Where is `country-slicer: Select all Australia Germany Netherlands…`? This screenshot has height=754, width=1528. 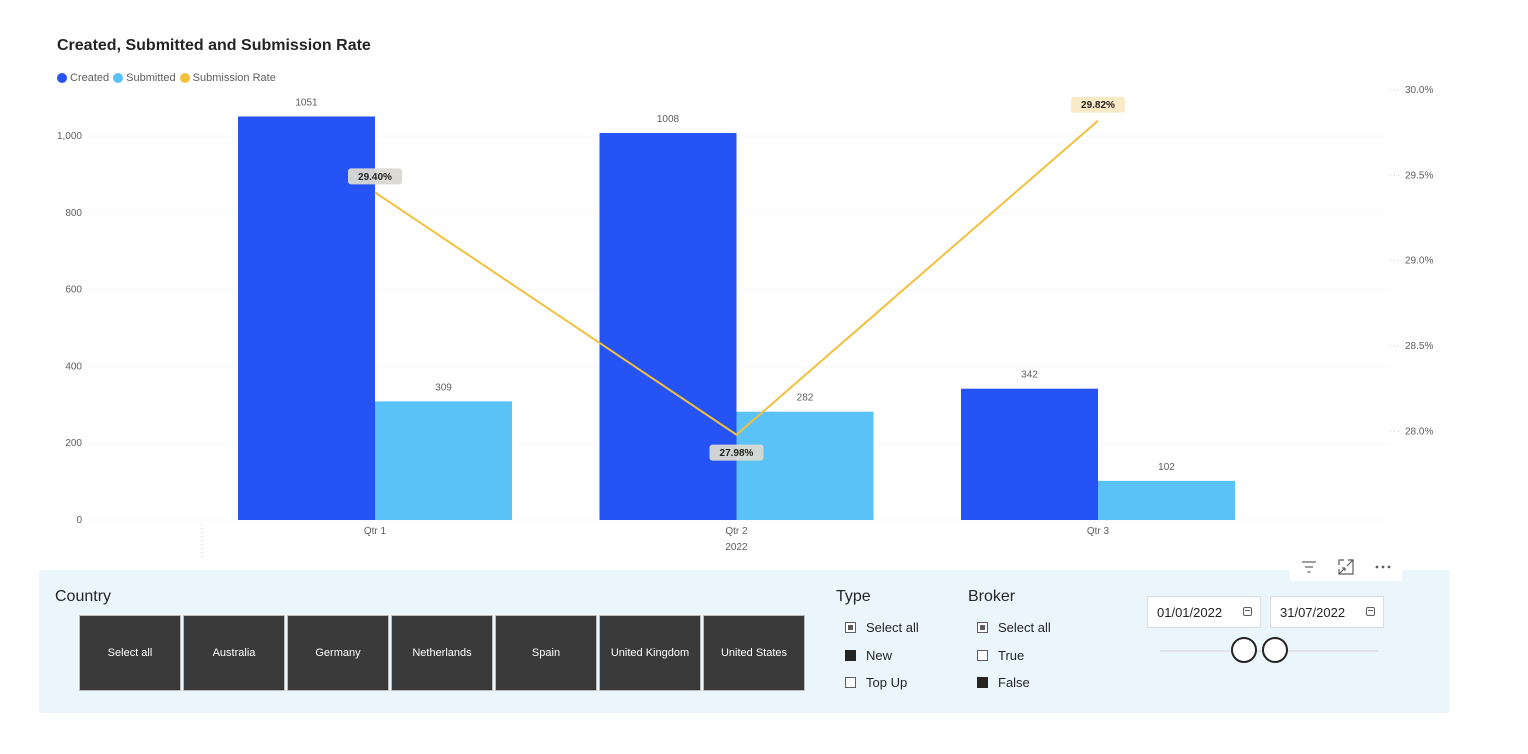 country-slicer: Select all Australia Germany Netherlands… is located at coordinates (443, 653).